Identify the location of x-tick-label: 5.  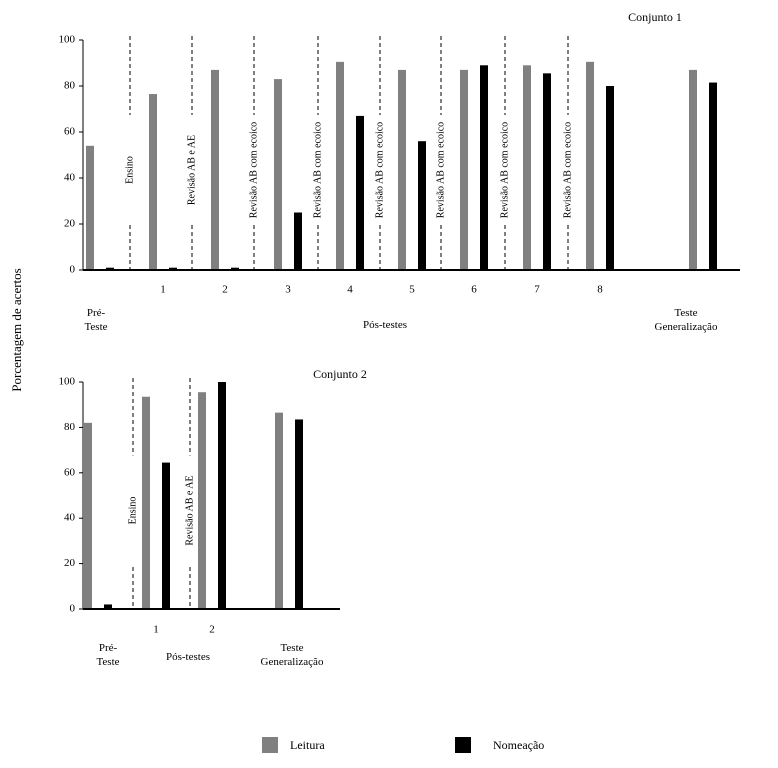
(412, 290).